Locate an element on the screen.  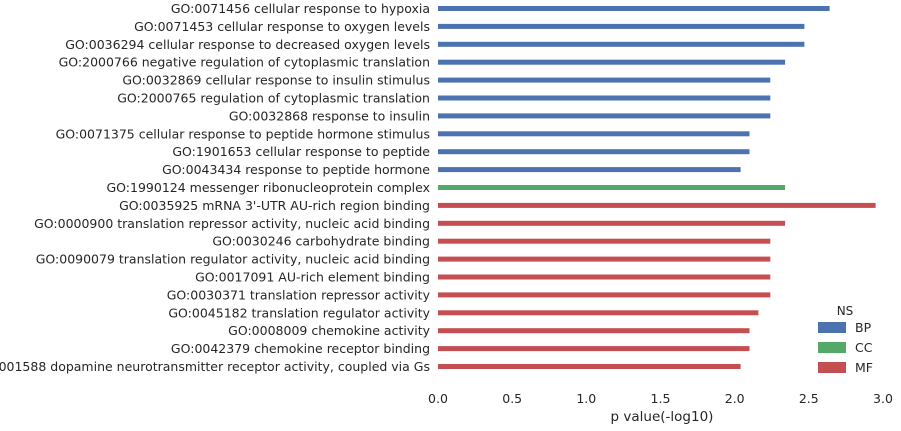
category-label: GO:0043434 response to peptide hormone is located at coordinates (296, 169).